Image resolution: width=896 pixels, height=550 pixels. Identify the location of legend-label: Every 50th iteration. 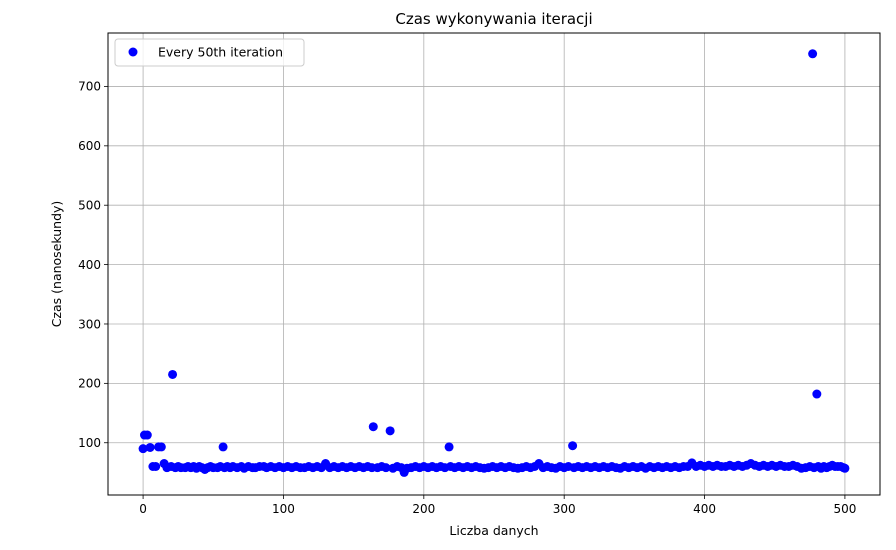
(220, 52).